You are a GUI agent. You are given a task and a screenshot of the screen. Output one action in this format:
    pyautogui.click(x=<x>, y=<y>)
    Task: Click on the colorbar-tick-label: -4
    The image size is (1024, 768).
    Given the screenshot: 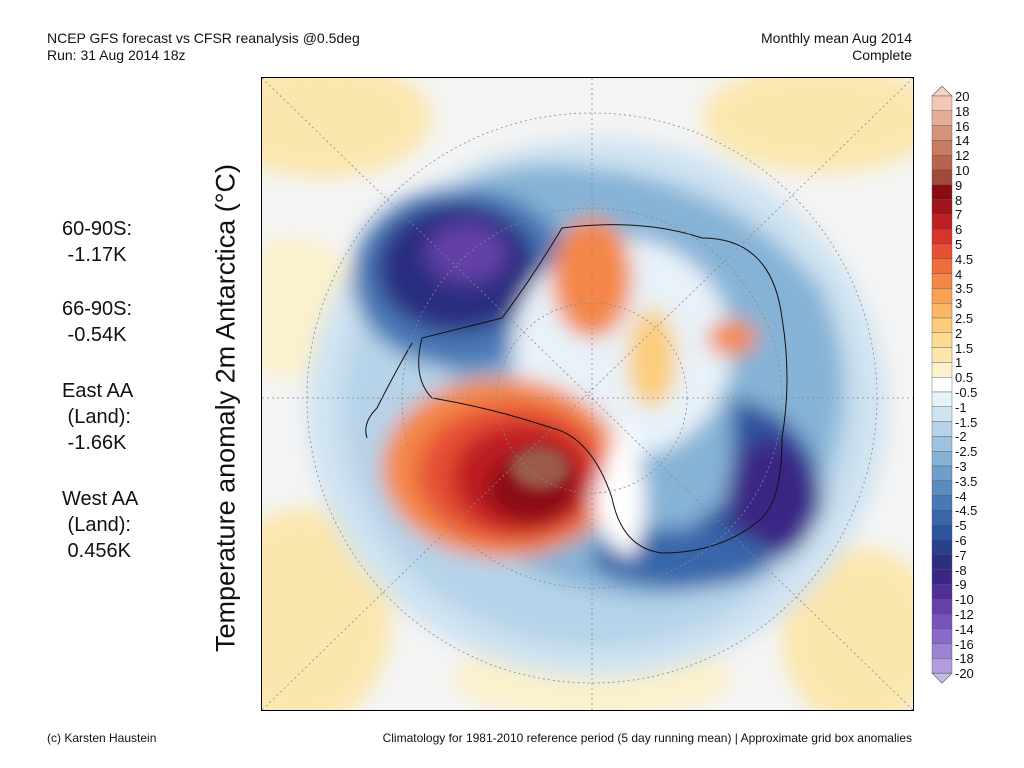 What is the action you would take?
    pyautogui.click(x=961, y=496)
    